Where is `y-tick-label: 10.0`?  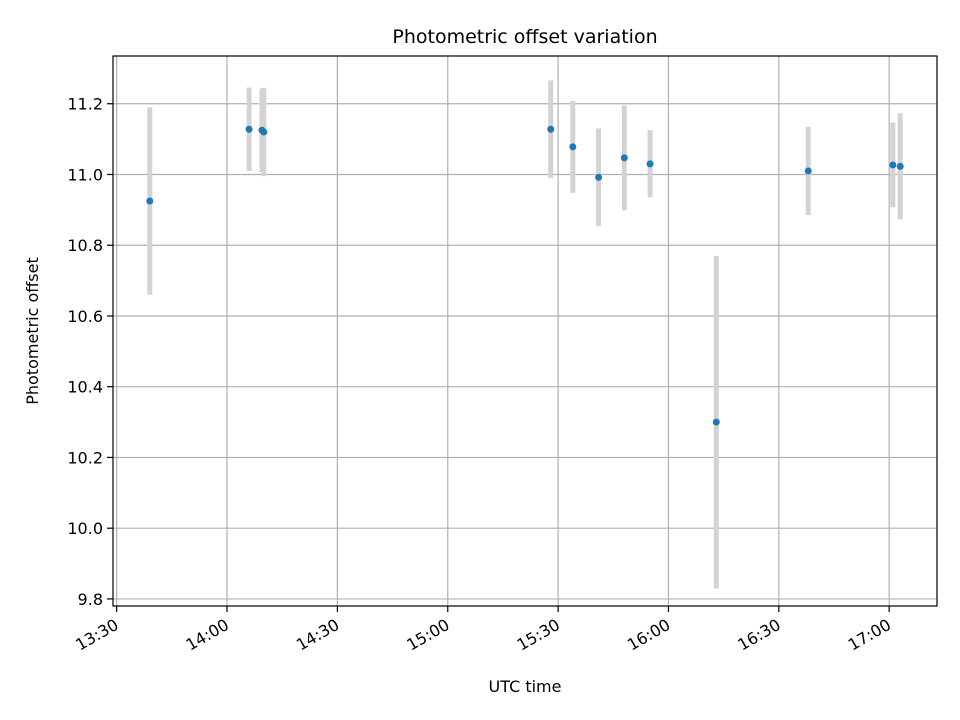
y-tick-label: 10.0 is located at coordinates (85, 528).